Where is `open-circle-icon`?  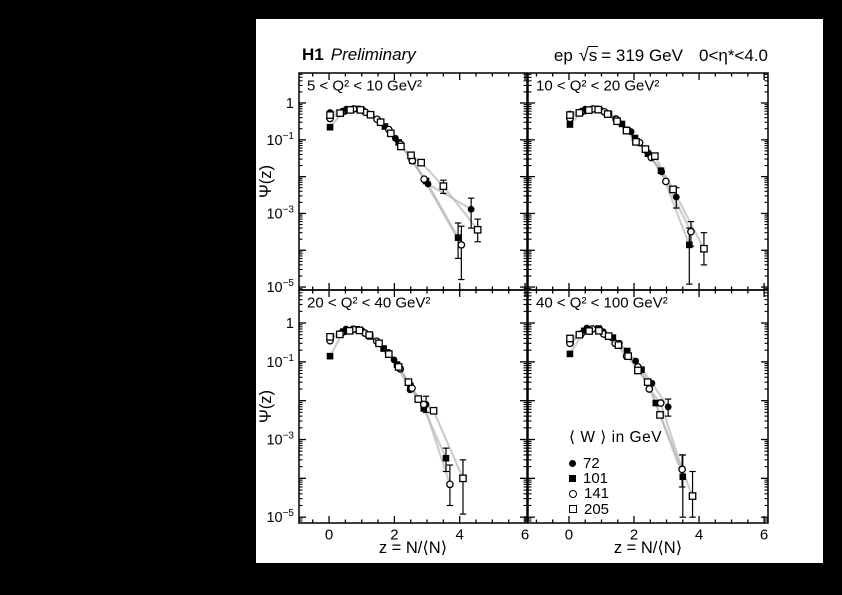
open-circle-icon is located at coordinates (573, 493).